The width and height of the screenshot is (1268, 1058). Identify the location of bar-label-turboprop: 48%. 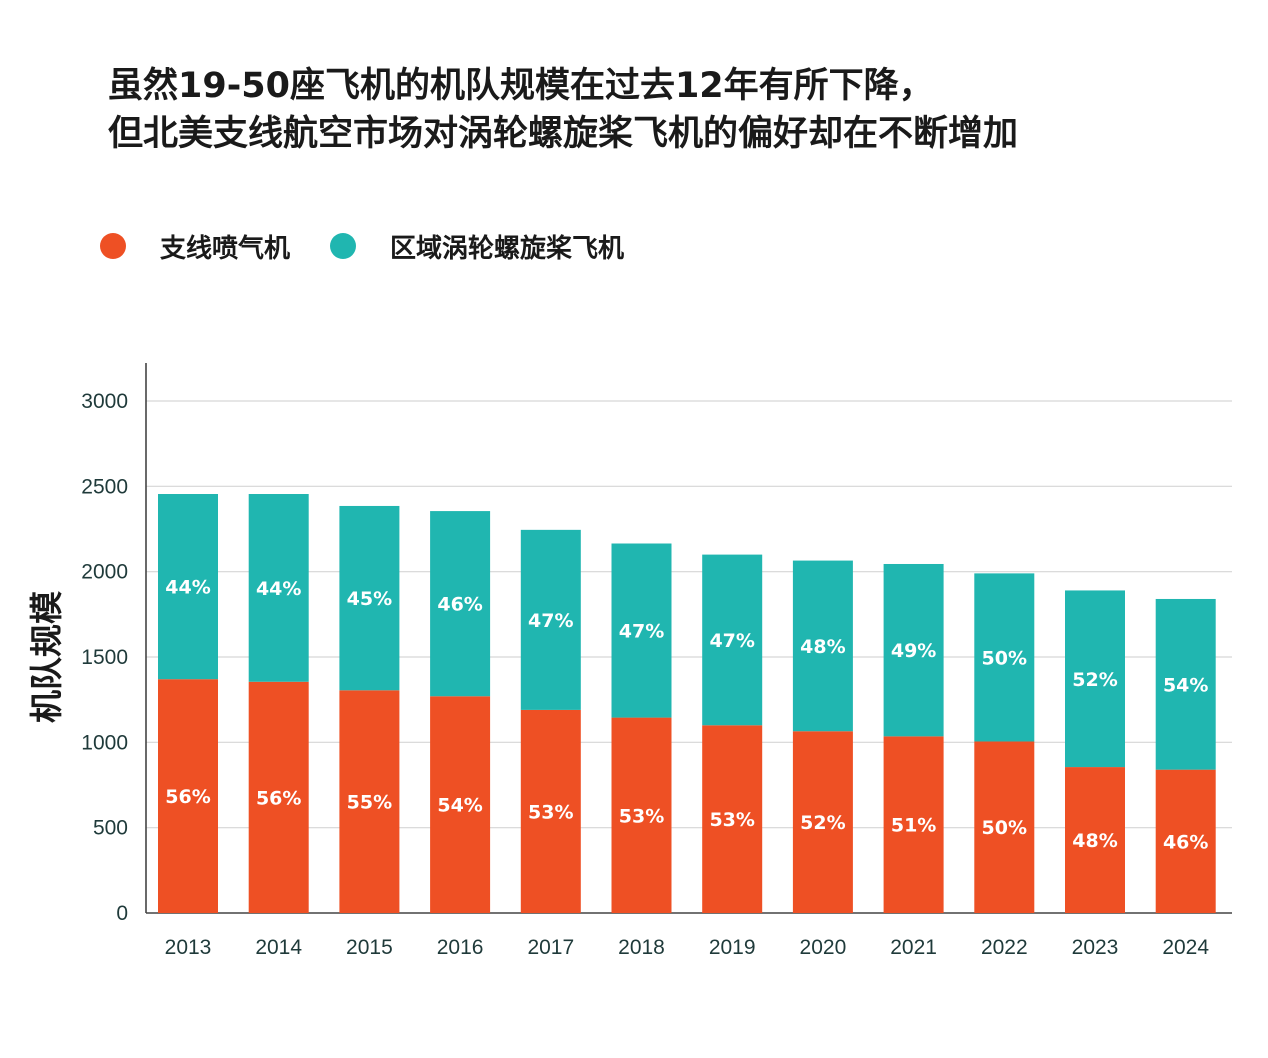
(822, 647).